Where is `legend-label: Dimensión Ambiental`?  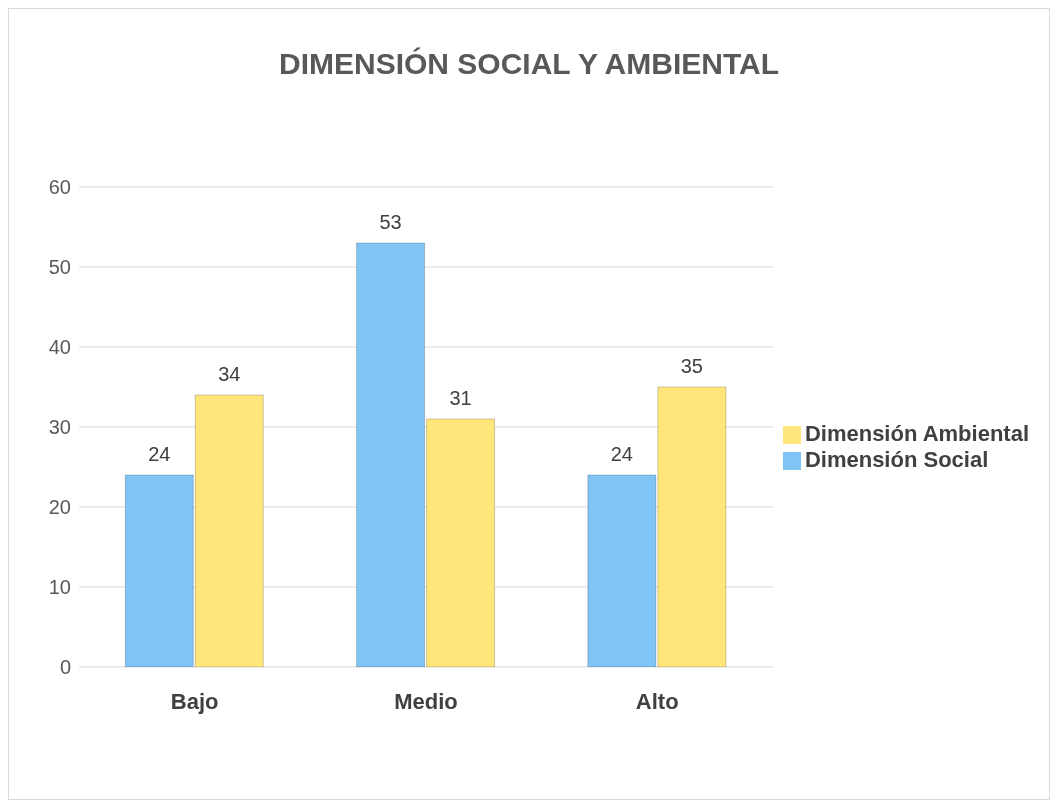
legend-label: Dimensión Ambiental is located at coordinates (916, 433).